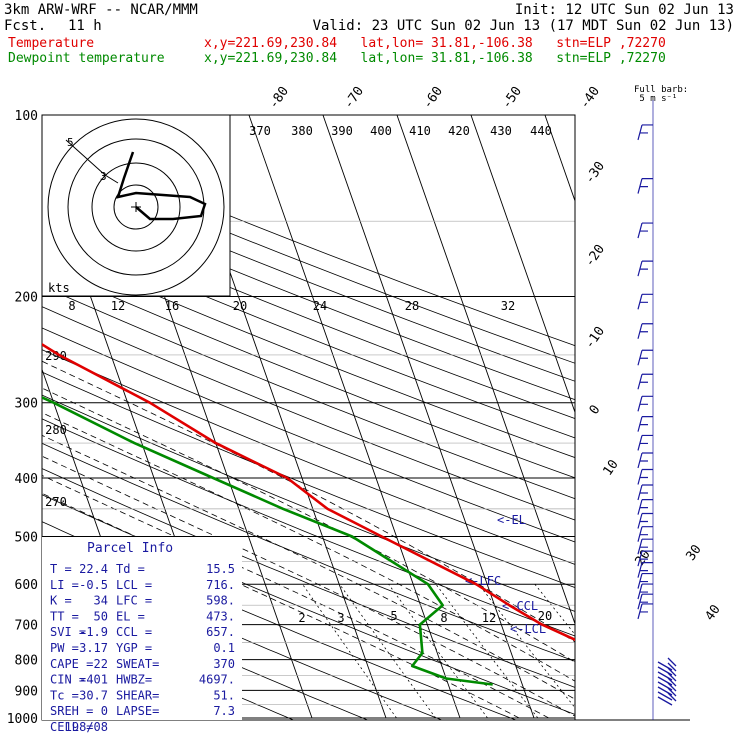  I want to click on hodograph: kts 5 3, so click(136, 205).